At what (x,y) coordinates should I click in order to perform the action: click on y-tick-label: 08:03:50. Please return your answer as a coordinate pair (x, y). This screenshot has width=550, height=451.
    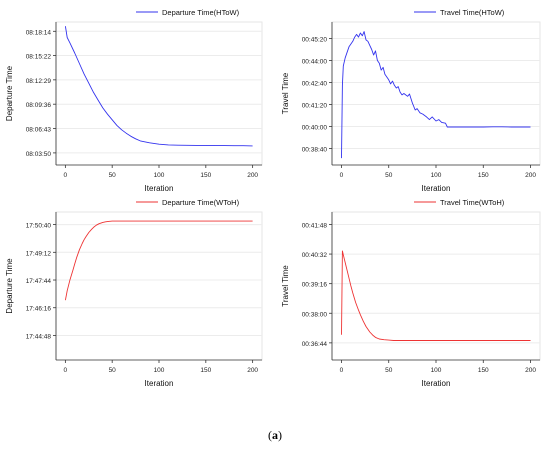
    Looking at the image, I should click on (39, 154).